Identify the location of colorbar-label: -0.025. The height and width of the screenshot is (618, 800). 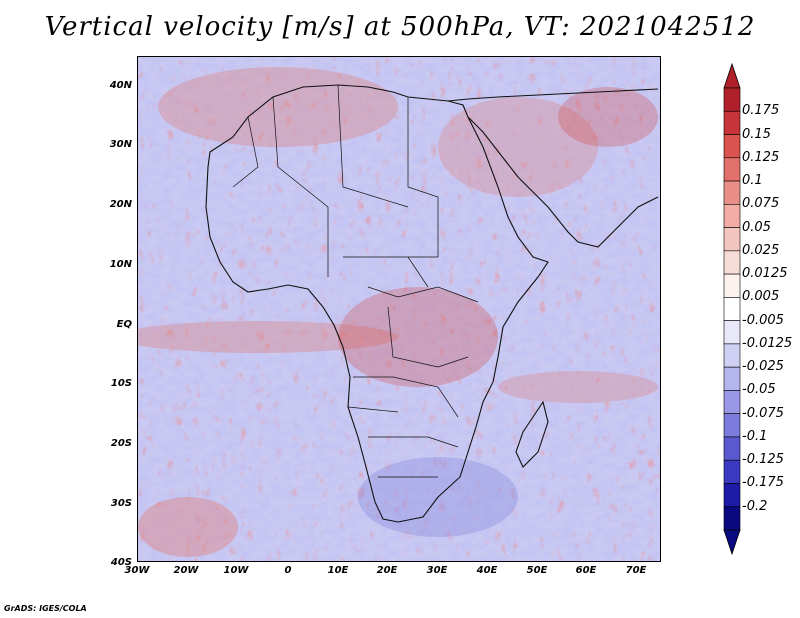
(763, 367).